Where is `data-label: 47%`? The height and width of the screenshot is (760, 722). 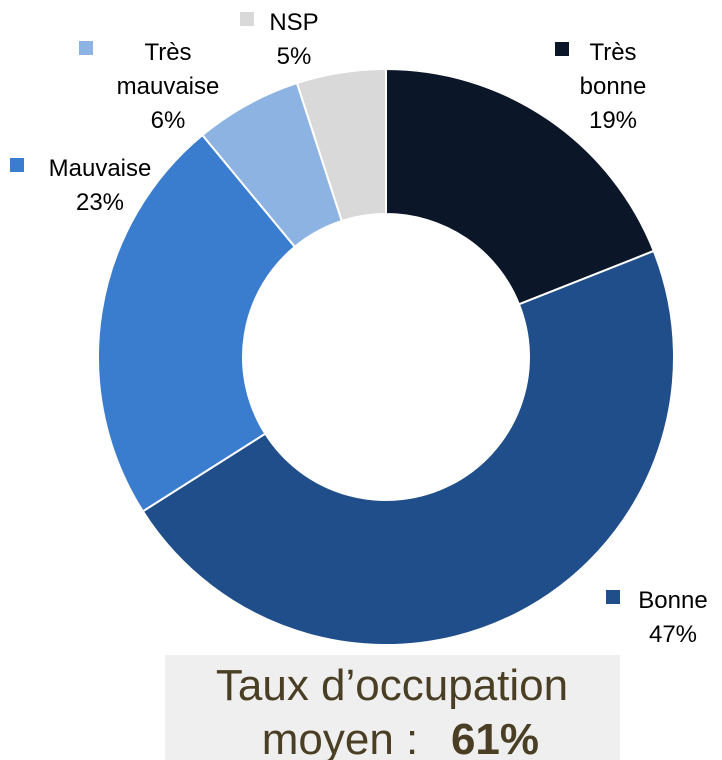 data-label: 47% is located at coordinates (673, 634).